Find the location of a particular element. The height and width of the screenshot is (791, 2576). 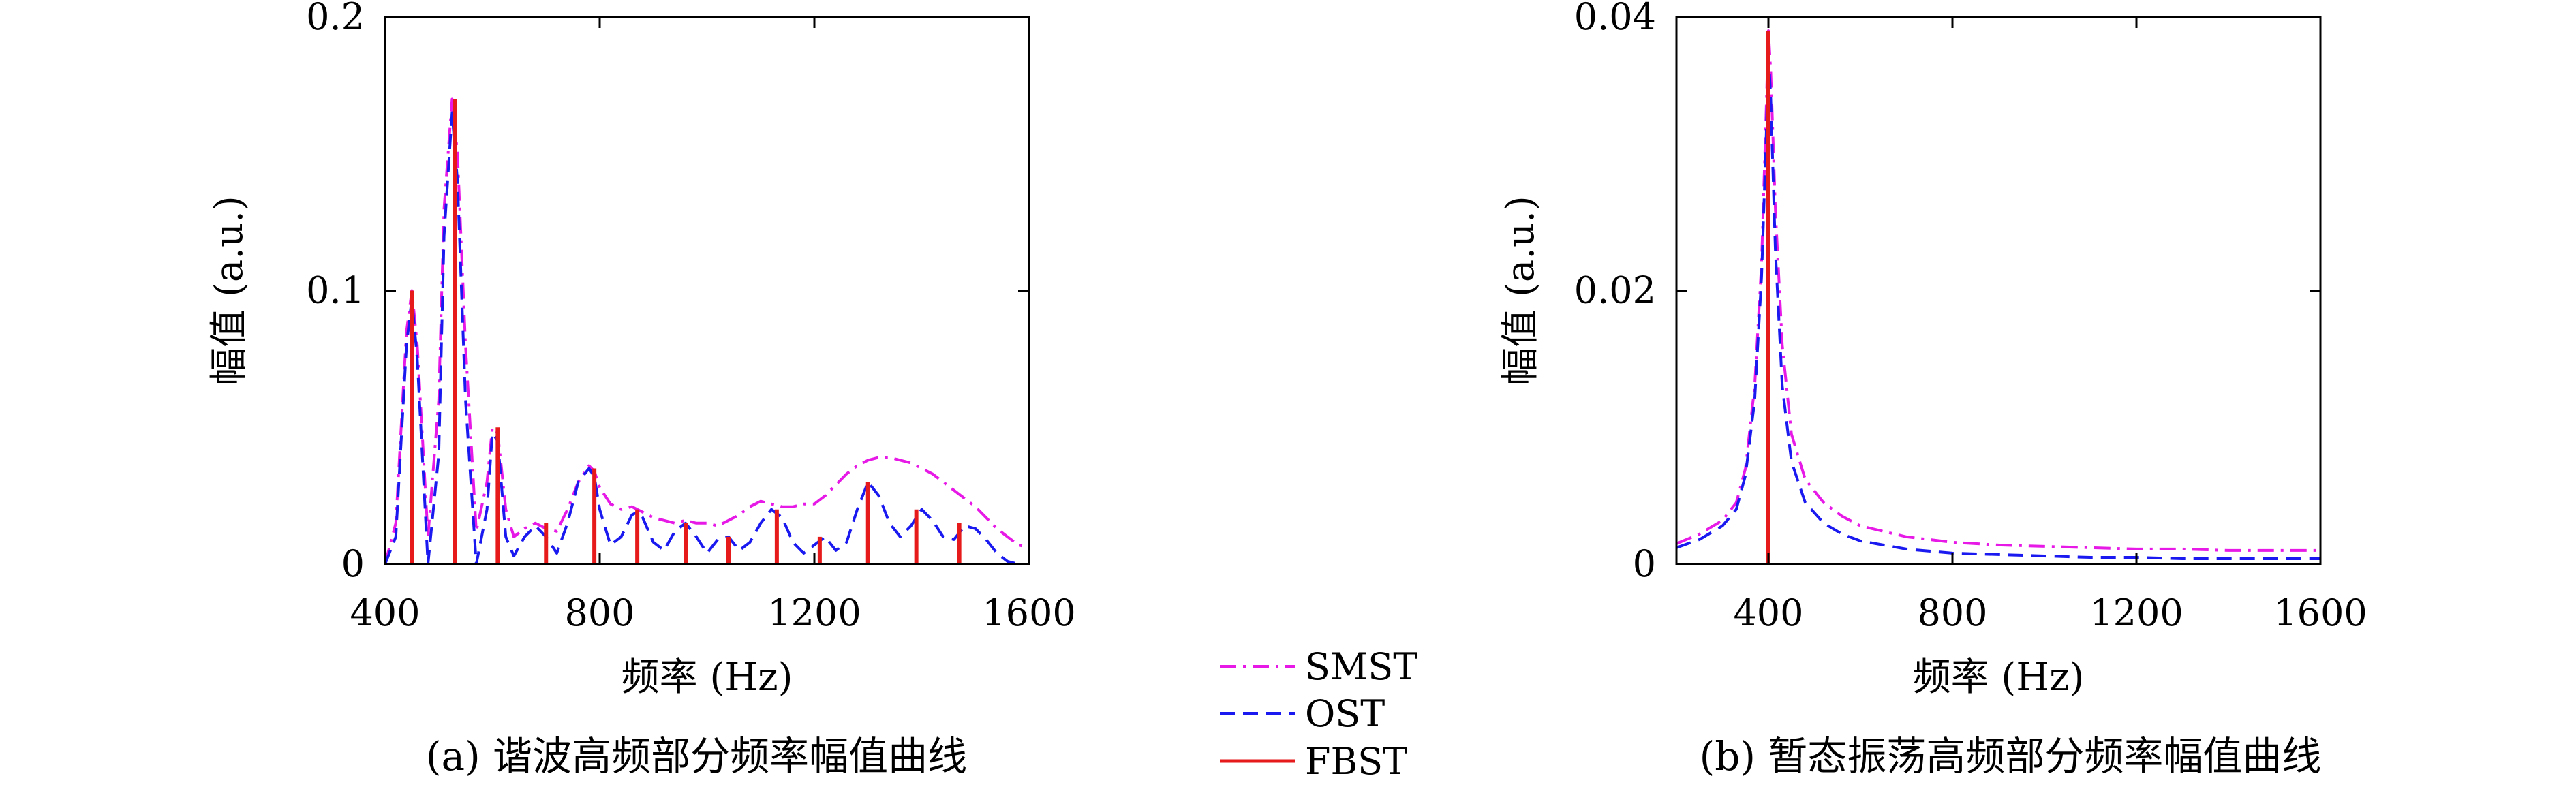

panel-a-ytick-label-1: 0.1 is located at coordinates (335, 290).